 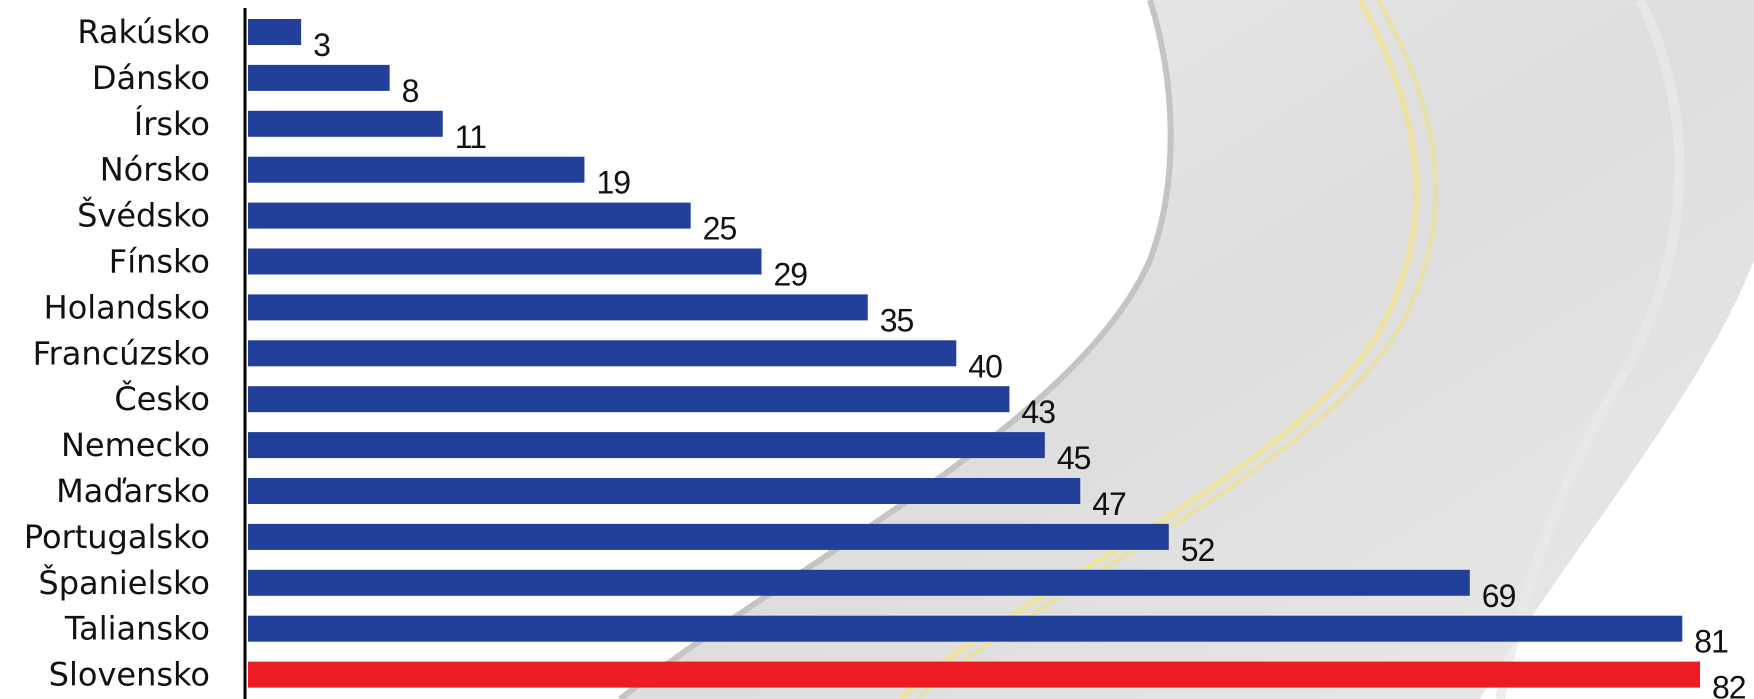 I want to click on value-label-rakusko: 3, so click(x=321, y=45).